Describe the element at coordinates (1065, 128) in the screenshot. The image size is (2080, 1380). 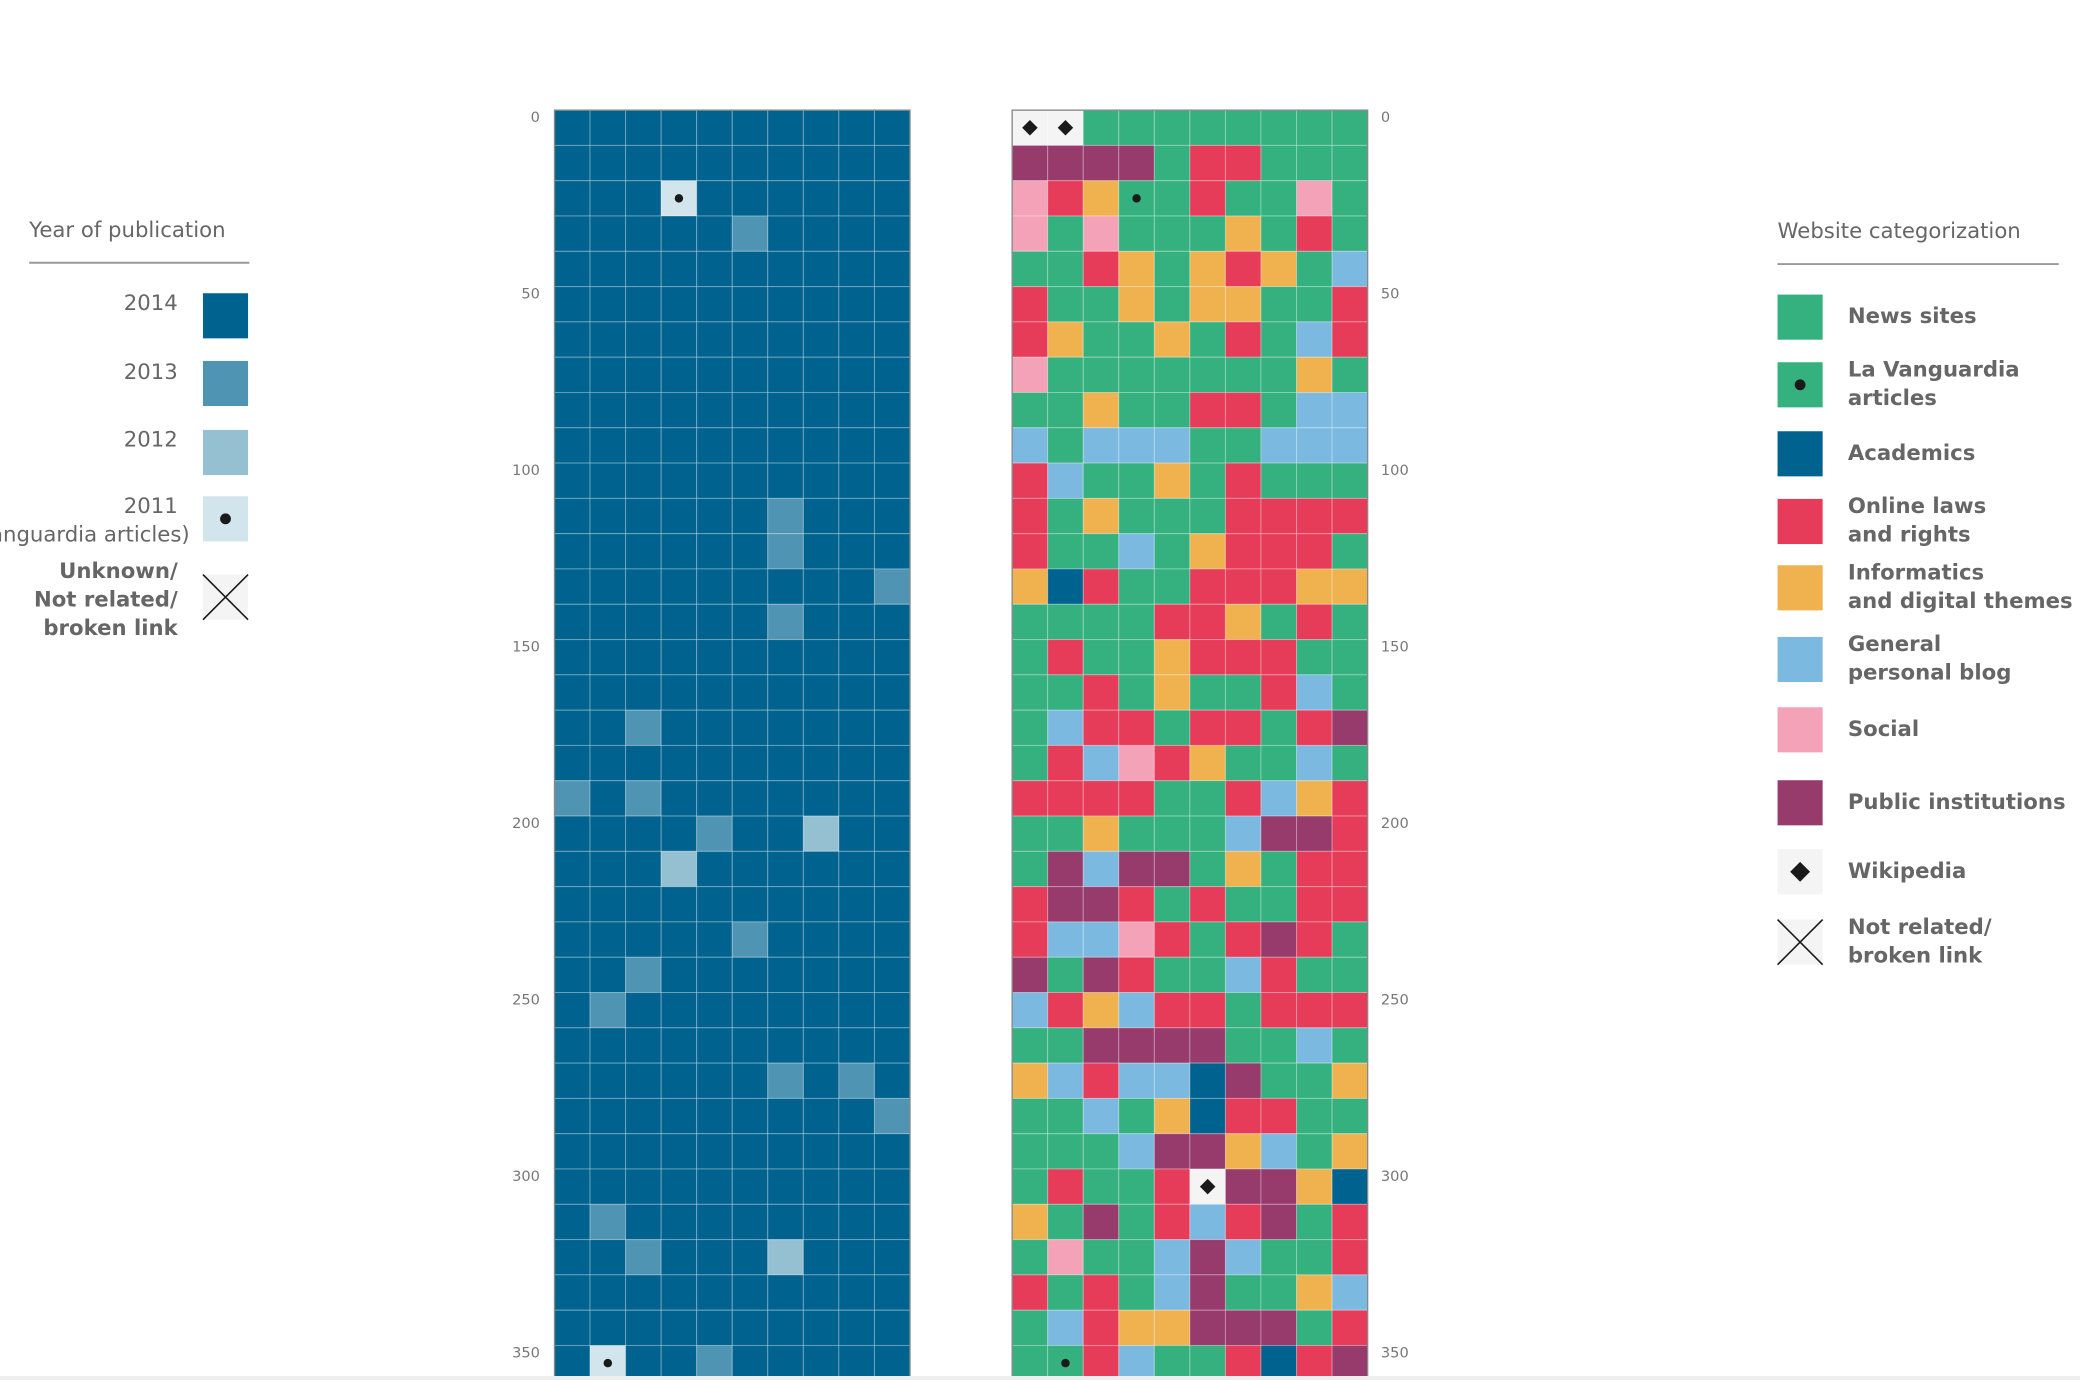
I see `marker-diamond` at that location.